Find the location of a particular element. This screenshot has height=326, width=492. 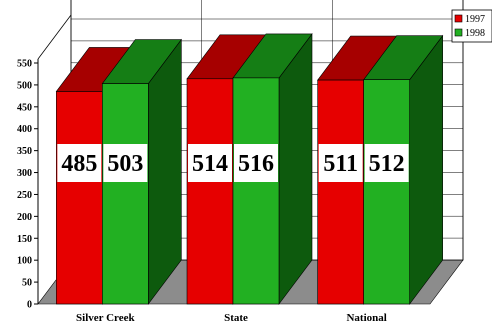

y-tick-label: 50 is located at coordinates (27, 283).